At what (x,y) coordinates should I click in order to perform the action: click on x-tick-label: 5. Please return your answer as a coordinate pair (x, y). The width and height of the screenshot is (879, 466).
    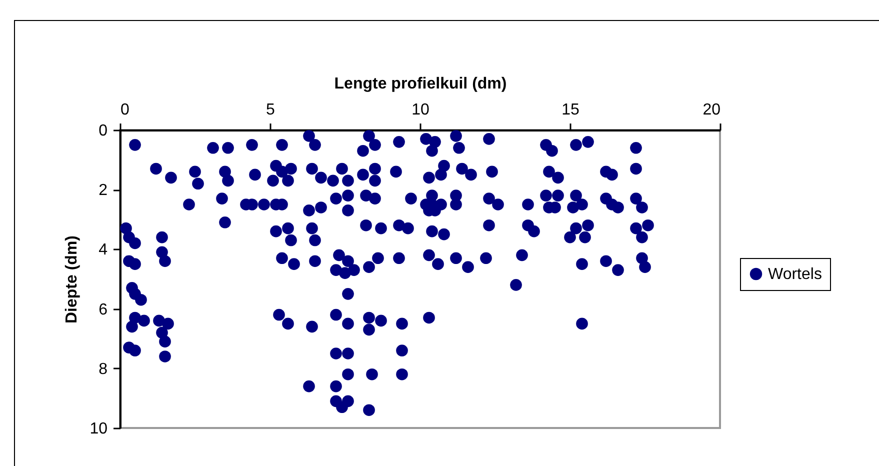
    Looking at the image, I should click on (271, 110).